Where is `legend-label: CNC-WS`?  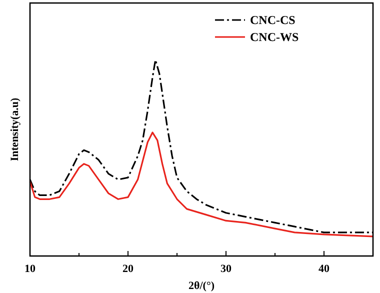
legend-label: CNC-WS is located at coordinates (274, 37).